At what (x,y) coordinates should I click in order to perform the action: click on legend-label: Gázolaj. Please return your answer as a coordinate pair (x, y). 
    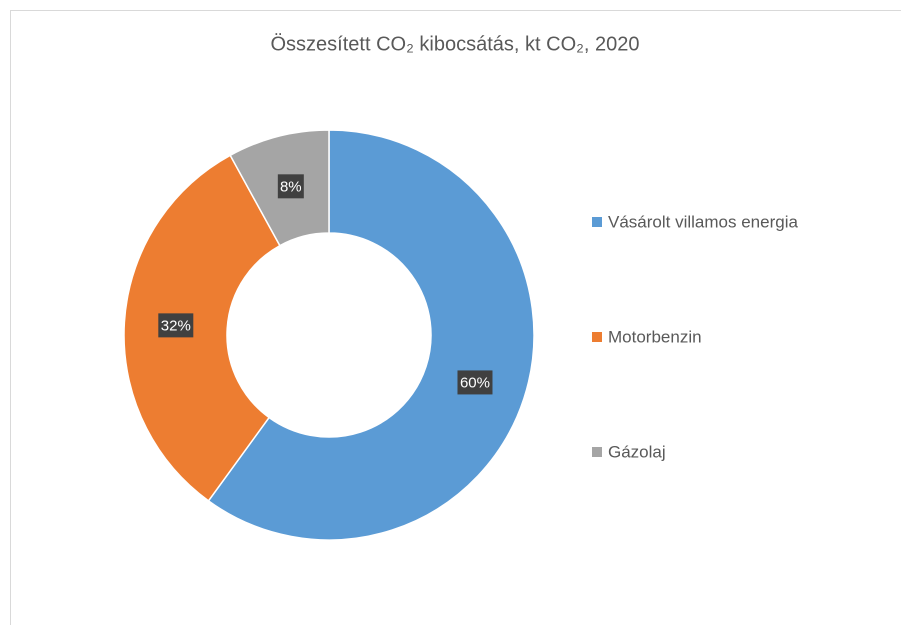
    Looking at the image, I should click on (637, 451).